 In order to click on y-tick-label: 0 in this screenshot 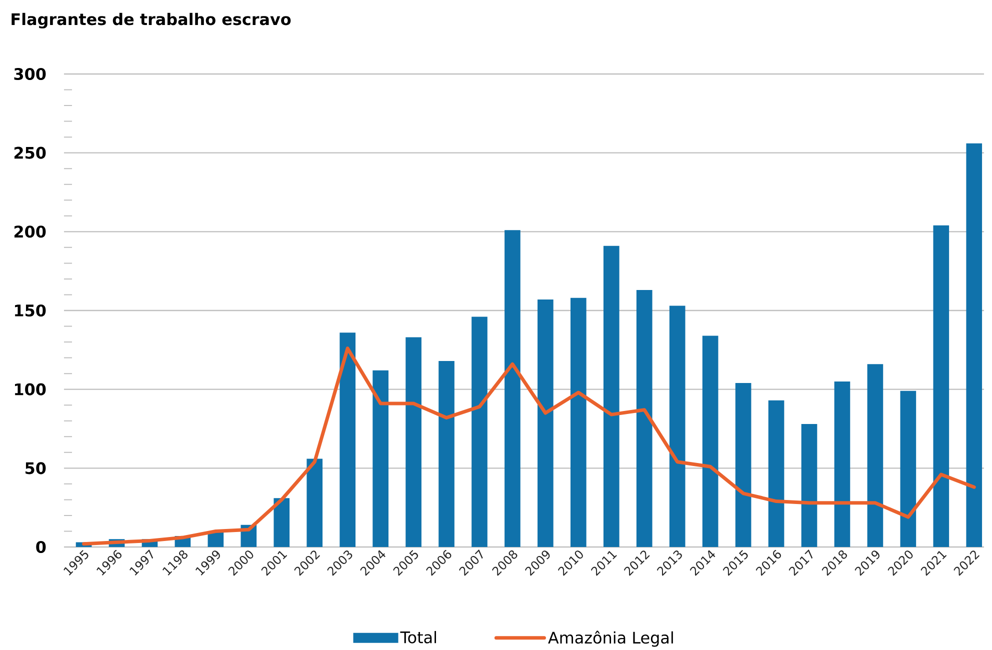, I will do `click(41, 547)`.